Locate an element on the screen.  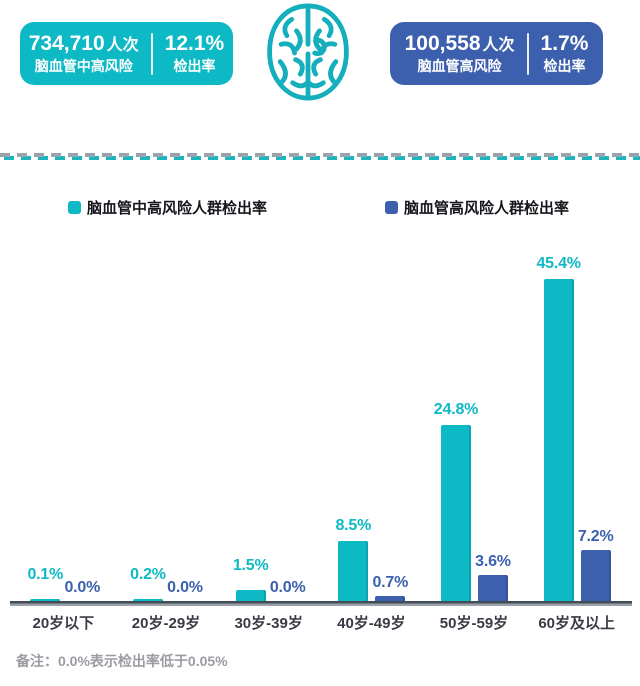
stat-card-rate-block: 12.1% 检出率 is located at coordinates (195, 53).